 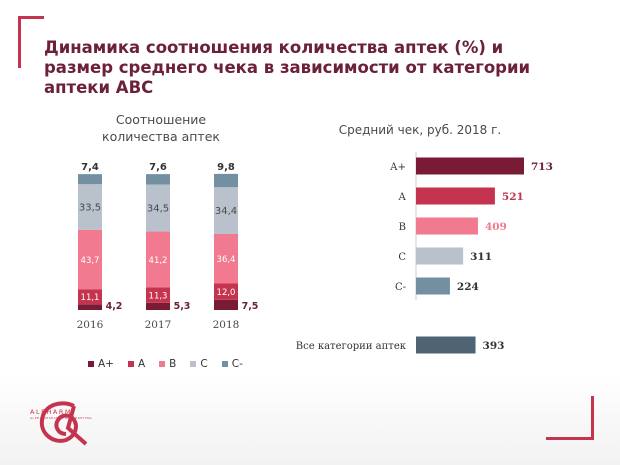 I want to click on legend-item: C, so click(x=199, y=364).